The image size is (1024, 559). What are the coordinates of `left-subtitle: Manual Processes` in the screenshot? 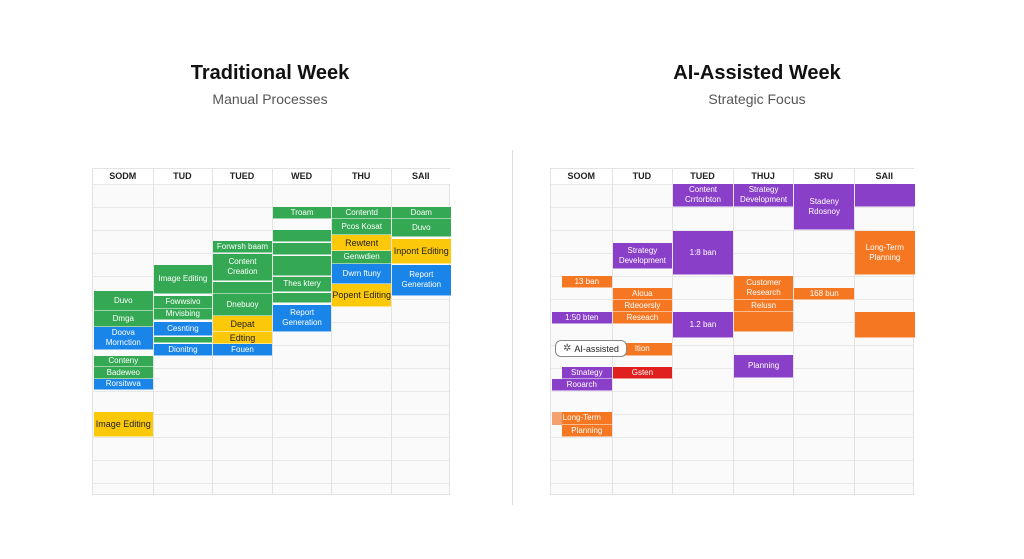 It's located at (270, 99).